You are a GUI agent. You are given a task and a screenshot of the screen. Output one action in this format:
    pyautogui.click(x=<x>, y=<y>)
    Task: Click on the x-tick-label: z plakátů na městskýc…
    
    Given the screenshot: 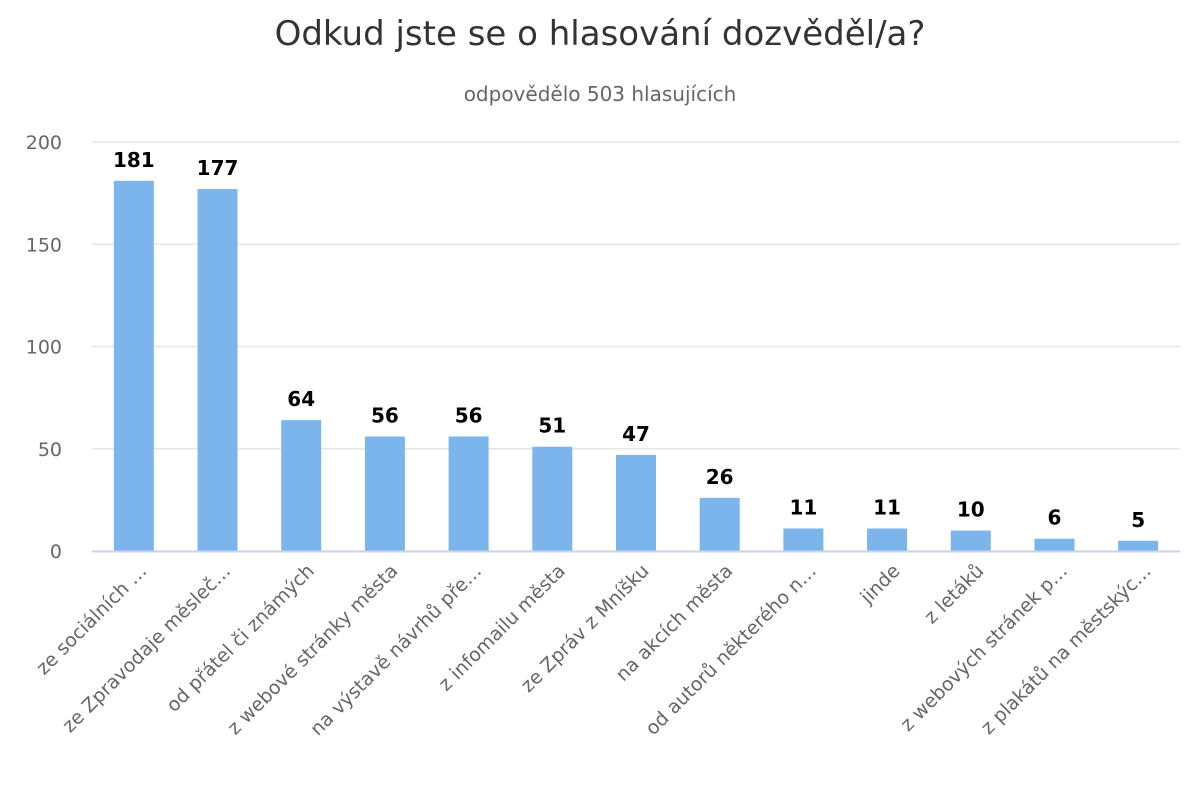 What is the action you would take?
    pyautogui.click(x=1066, y=649)
    